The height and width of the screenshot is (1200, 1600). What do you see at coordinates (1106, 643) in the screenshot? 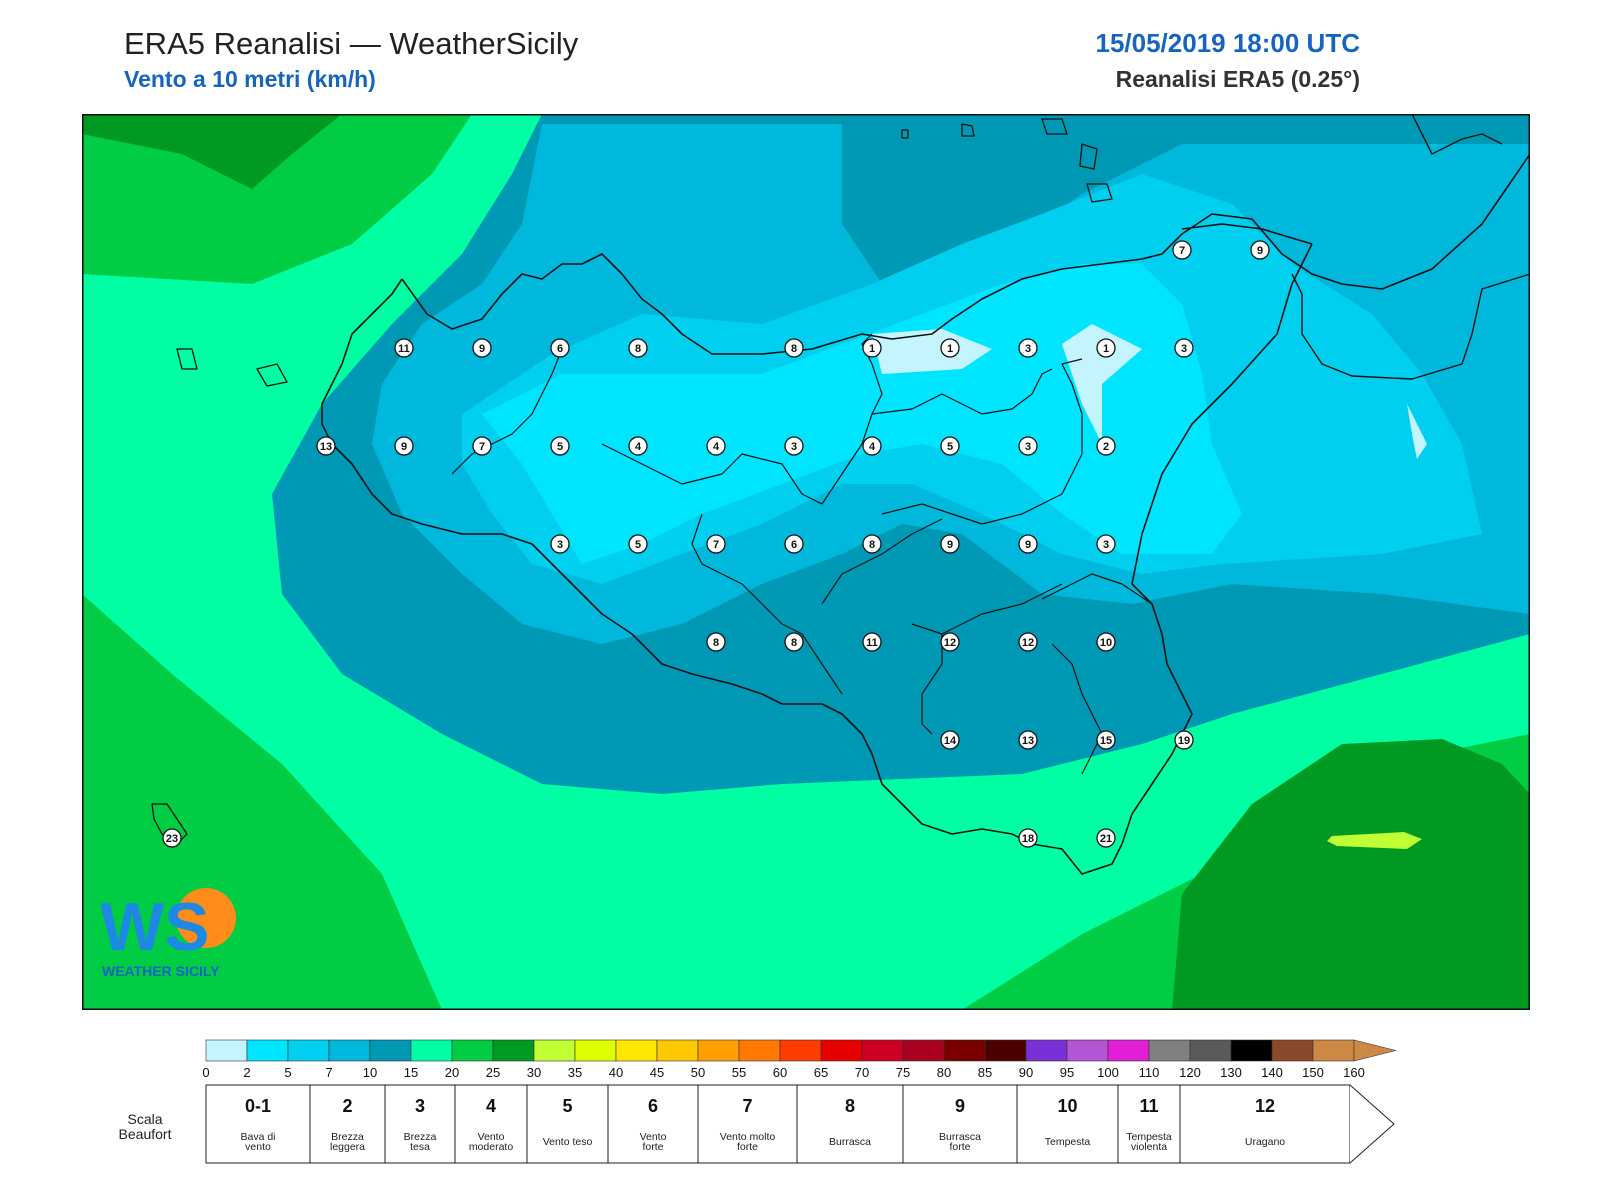
I see `station-value: 10` at bounding box center [1106, 643].